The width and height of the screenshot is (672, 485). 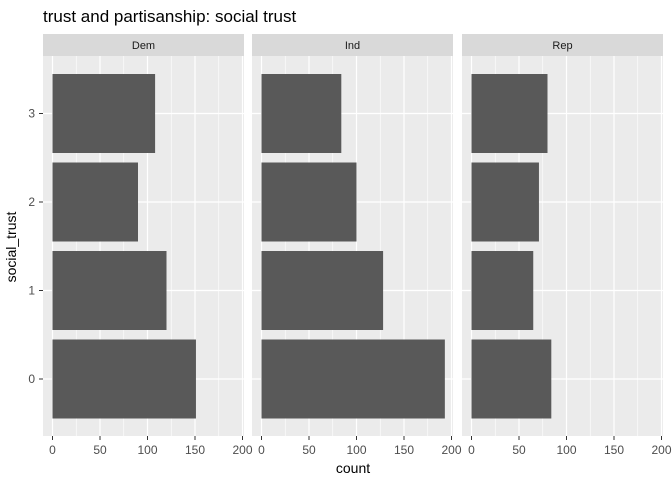 What do you see at coordinates (31, 291) in the screenshot?
I see `y-tick-label: 1` at bounding box center [31, 291].